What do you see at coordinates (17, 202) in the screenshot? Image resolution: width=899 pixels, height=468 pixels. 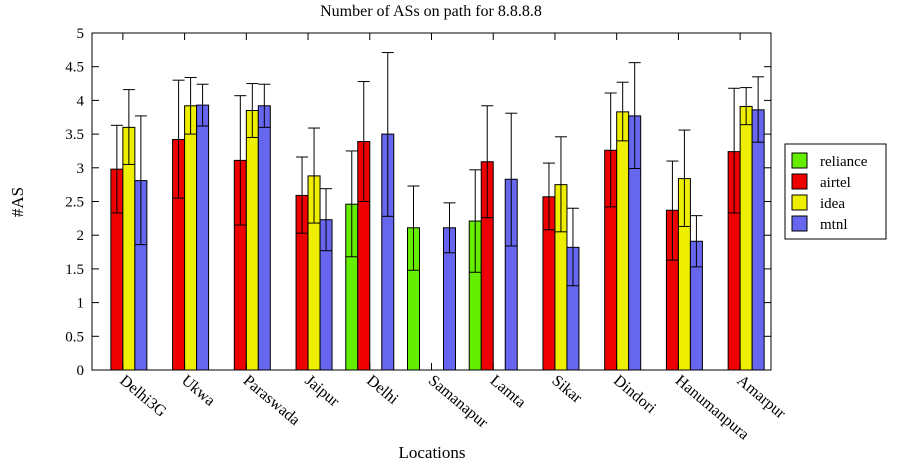 I see `y-axis-label: #AS` at bounding box center [17, 202].